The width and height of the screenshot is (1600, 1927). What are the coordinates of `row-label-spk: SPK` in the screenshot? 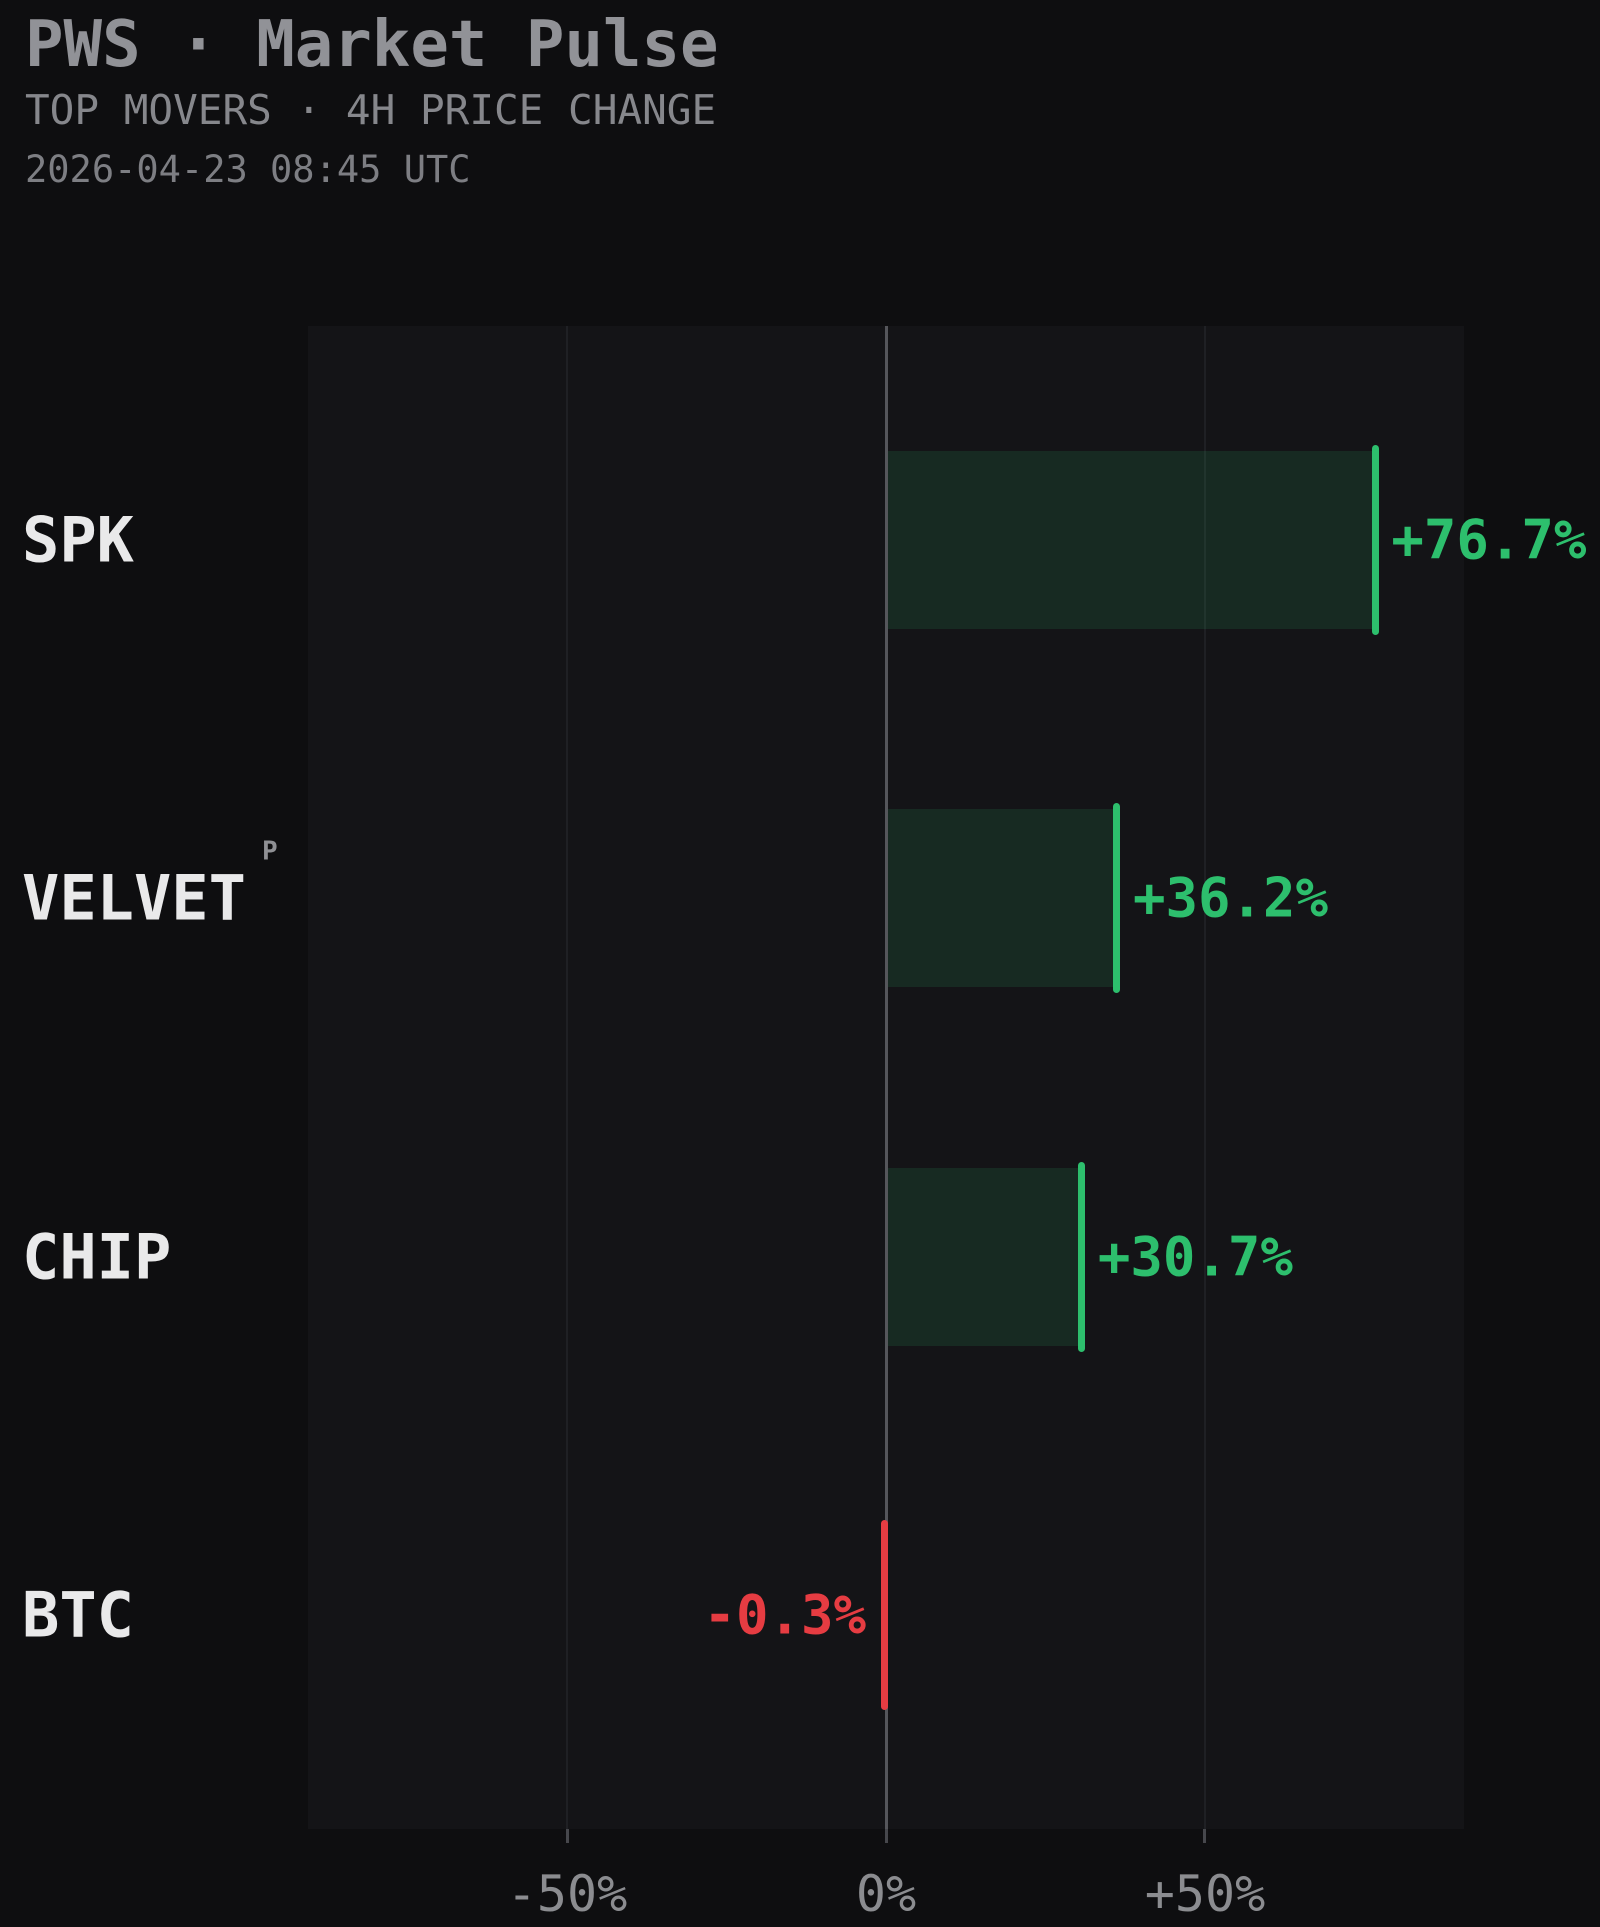 It's located at (78, 540).